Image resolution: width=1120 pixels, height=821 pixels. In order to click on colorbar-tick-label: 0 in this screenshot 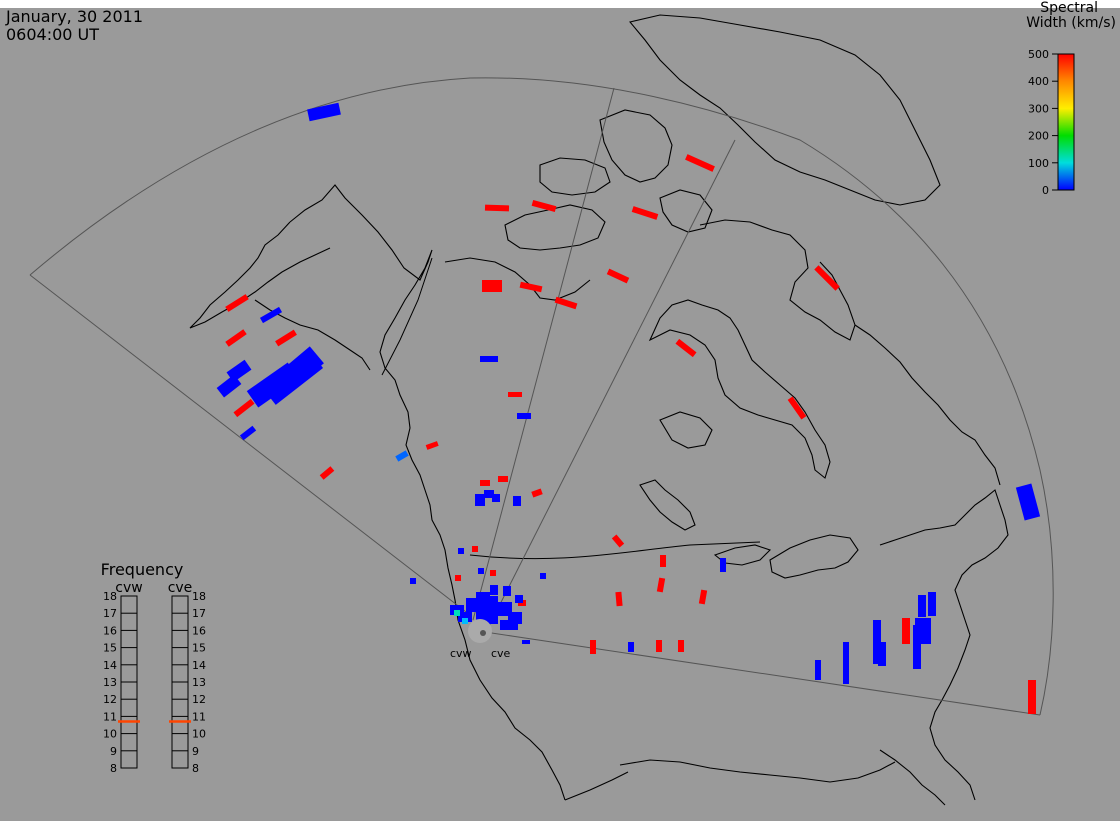, I will do `click(1045, 190)`.